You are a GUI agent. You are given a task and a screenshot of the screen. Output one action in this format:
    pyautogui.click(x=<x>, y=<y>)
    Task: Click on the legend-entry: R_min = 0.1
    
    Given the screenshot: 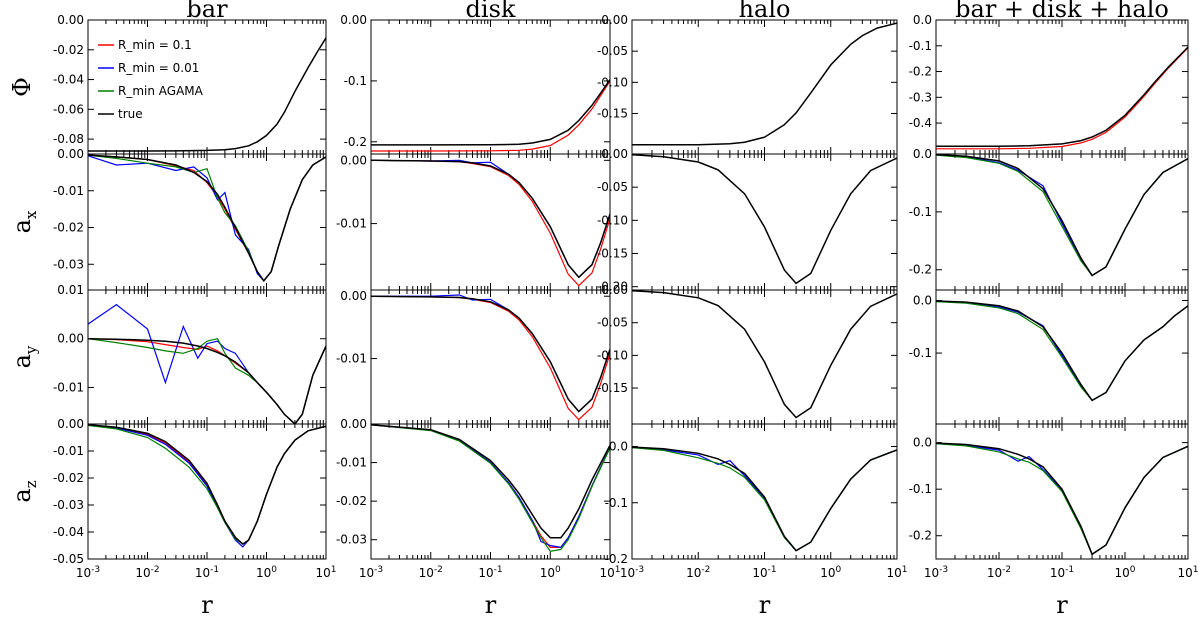 What is the action you would take?
    pyautogui.click(x=155, y=45)
    